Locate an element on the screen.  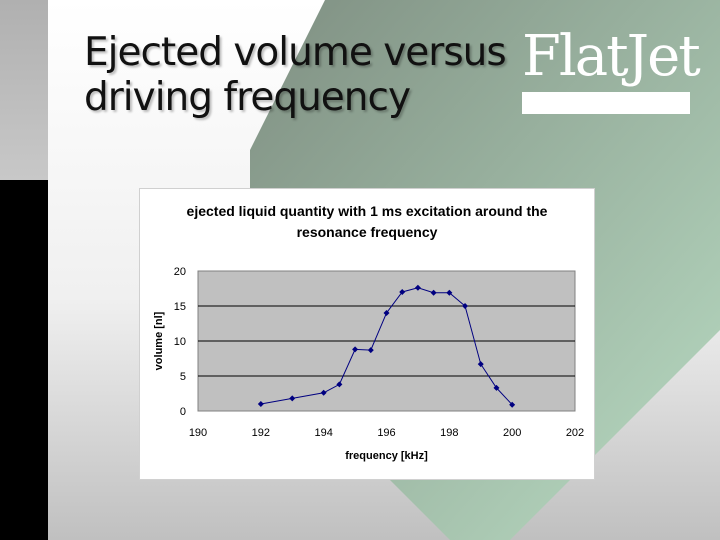
y-tick-label: 20 is located at coordinates (180, 272).